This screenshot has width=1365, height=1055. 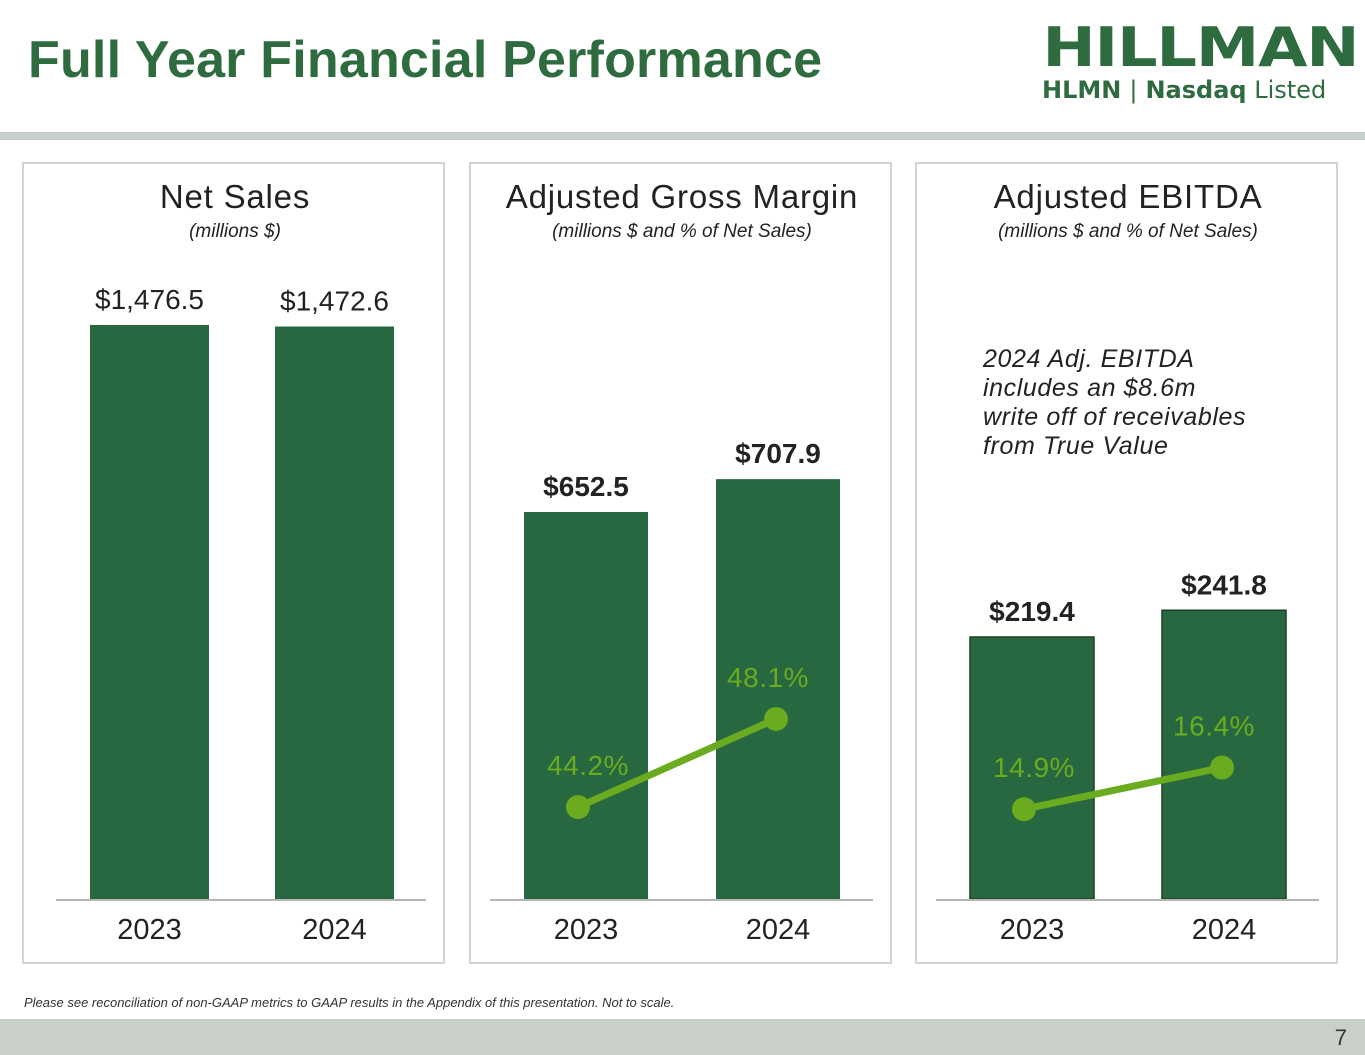 What do you see at coordinates (149, 612) in the screenshot?
I see `bar-net-sales-2023` at bounding box center [149, 612].